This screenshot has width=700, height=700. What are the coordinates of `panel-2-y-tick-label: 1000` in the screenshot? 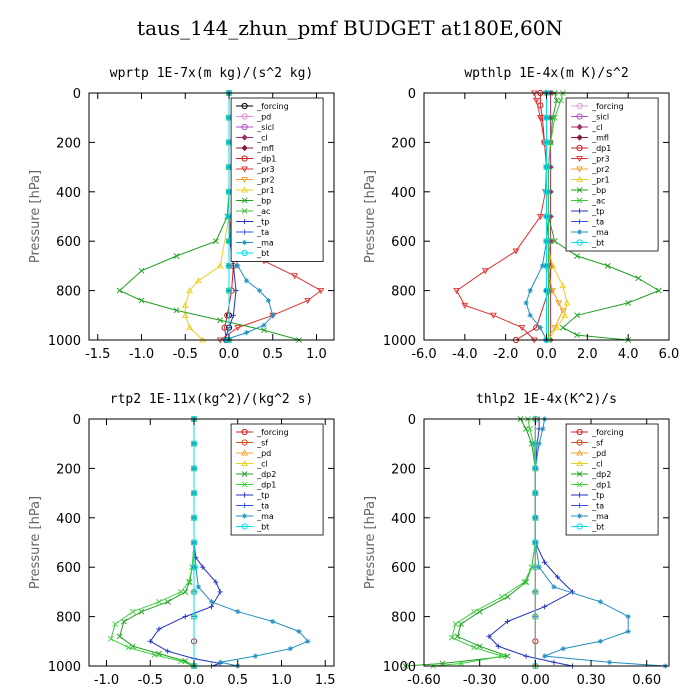 It's located at (399, 341).